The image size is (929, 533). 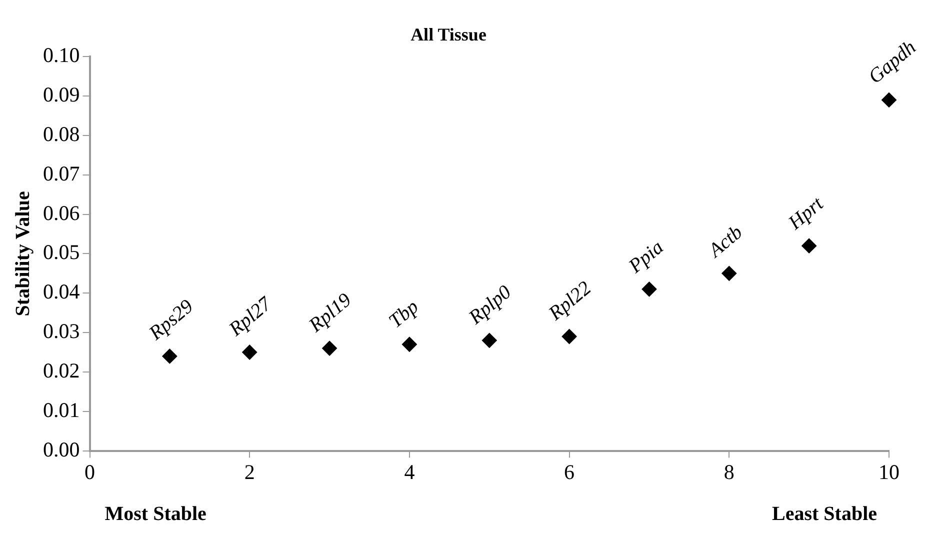 I want to click on x-tick-label: 4, so click(x=410, y=472).